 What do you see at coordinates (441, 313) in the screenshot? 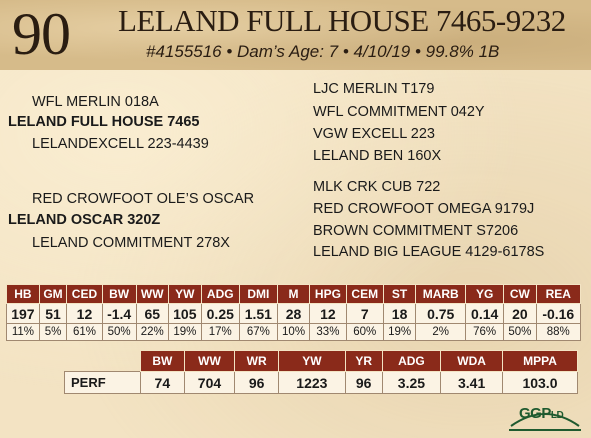
I see `epd-value: 0.75` at bounding box center [441, 313].